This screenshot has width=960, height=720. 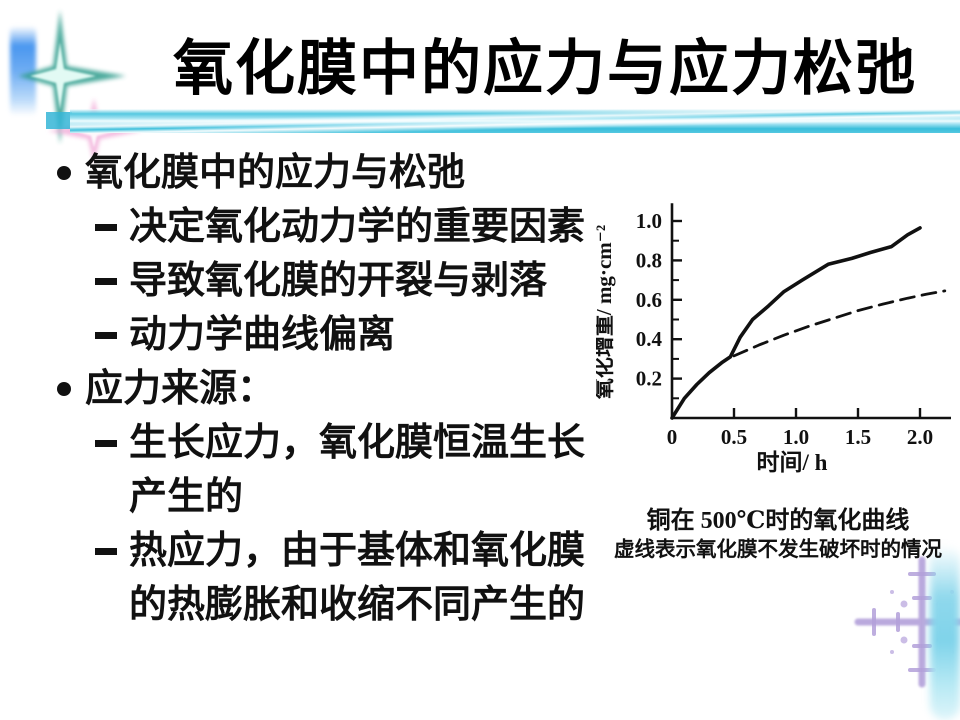 I want to click on x-tick-label: 0.5, so click(x=734, y=437).